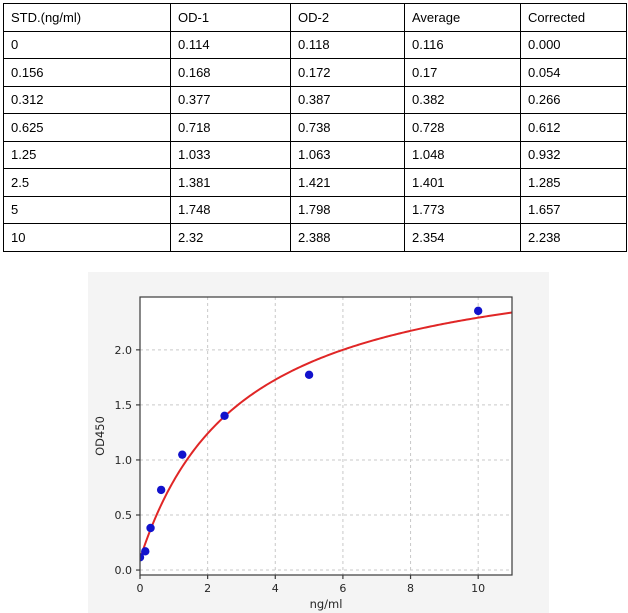  What do you see at coordinates (87, 209) in the screenshot?
I see `table-cell: 5` at bounding box center [87, 209].